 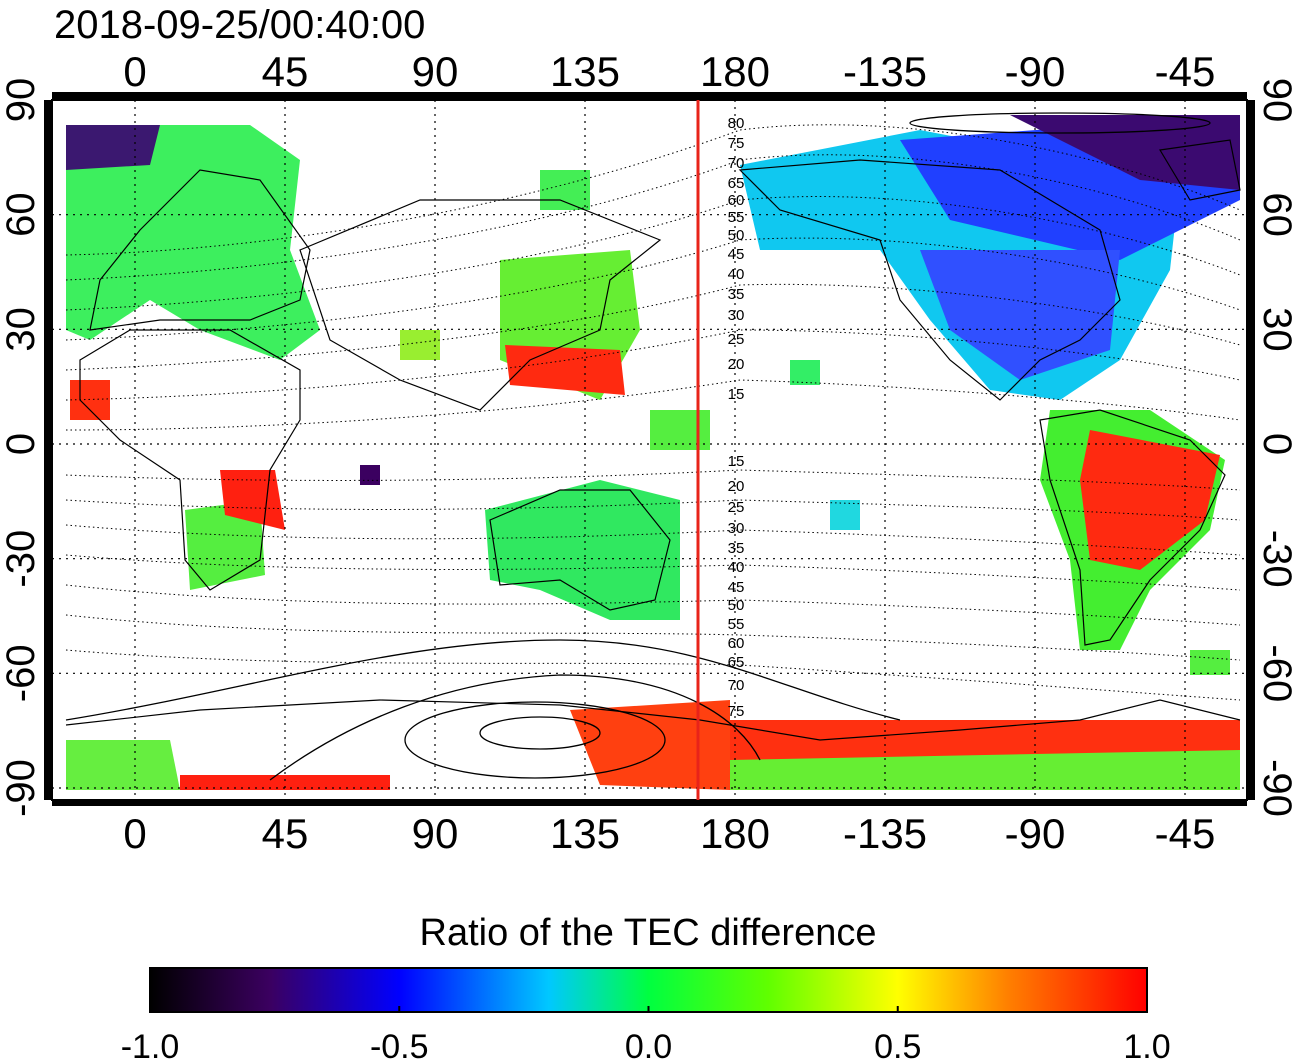 I want to click on contour-label: 55, so click(x=736, y=624).